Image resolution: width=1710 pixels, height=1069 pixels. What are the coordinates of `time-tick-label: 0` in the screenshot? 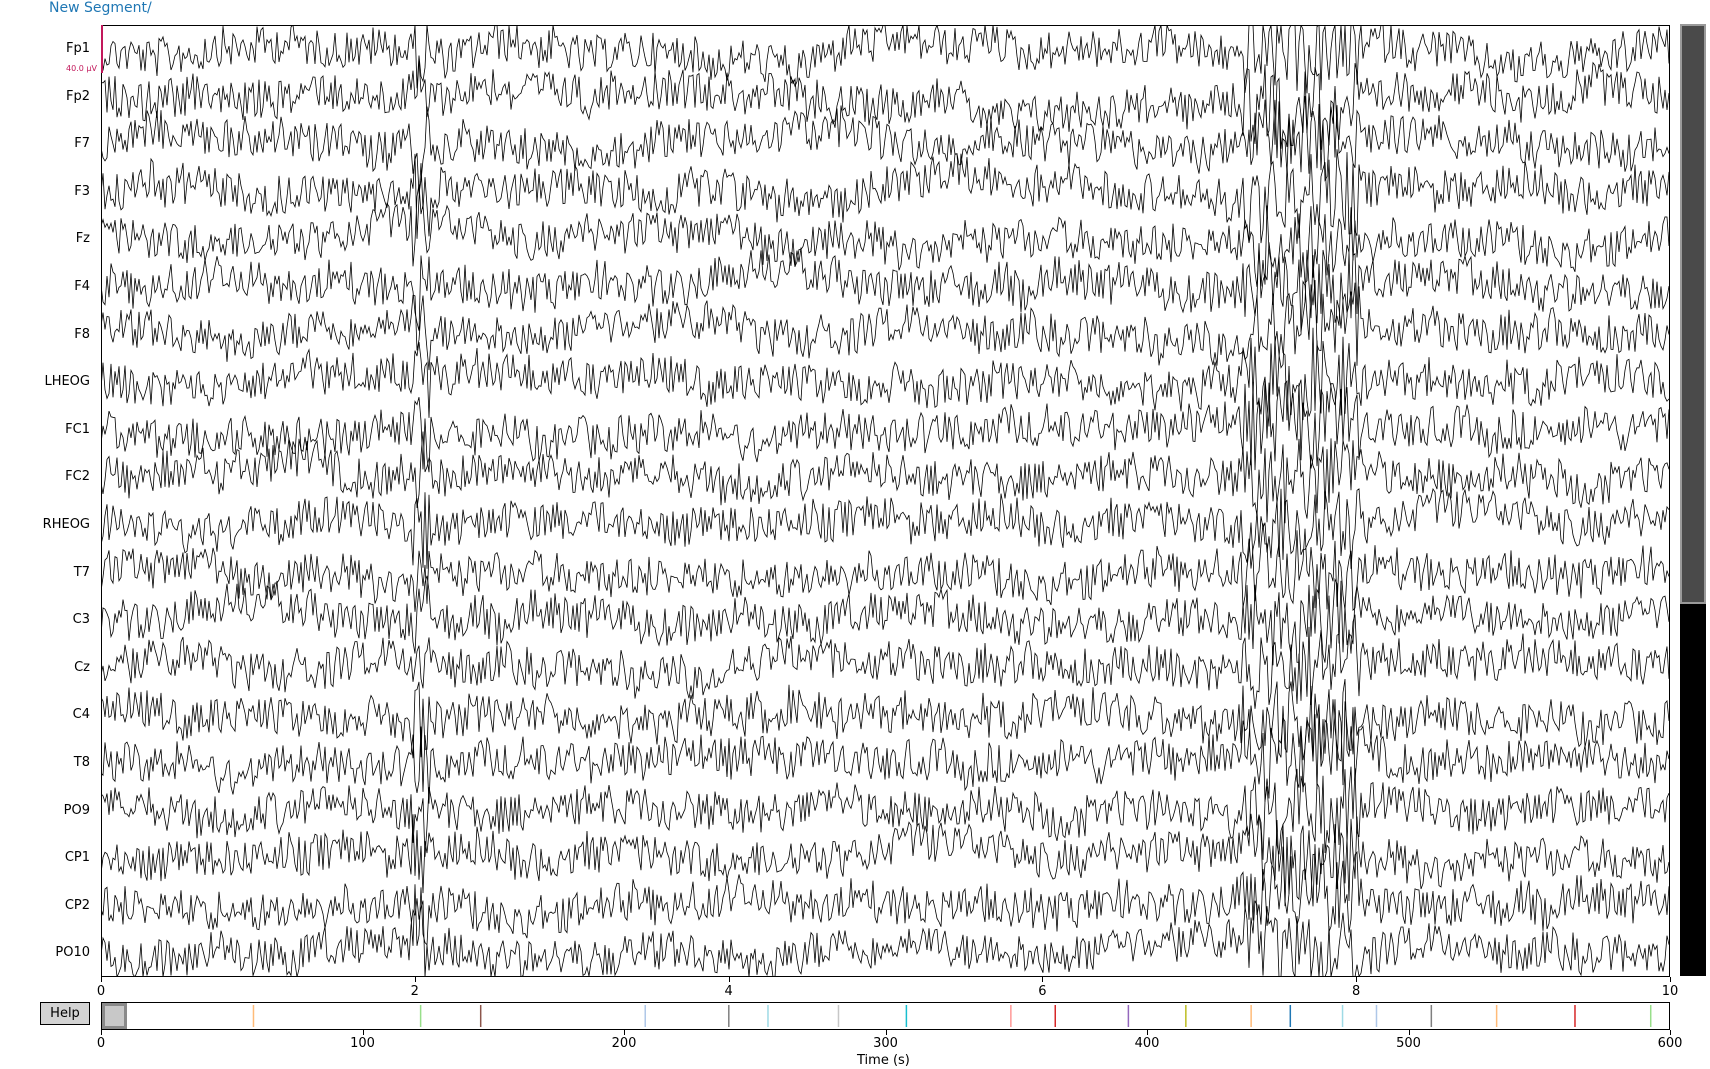 It's located at (101, 991).